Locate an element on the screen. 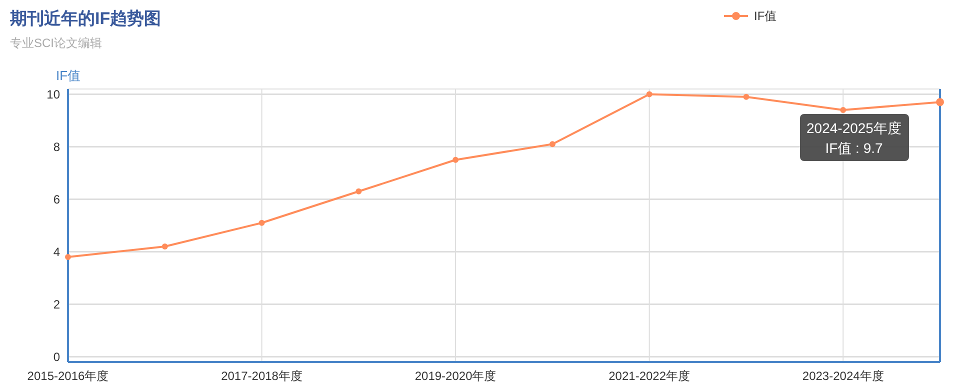 The width and height of the screenshot is (957, 389). x-tick-label: 2015-2016年度 is located at coordinates (68, 376).